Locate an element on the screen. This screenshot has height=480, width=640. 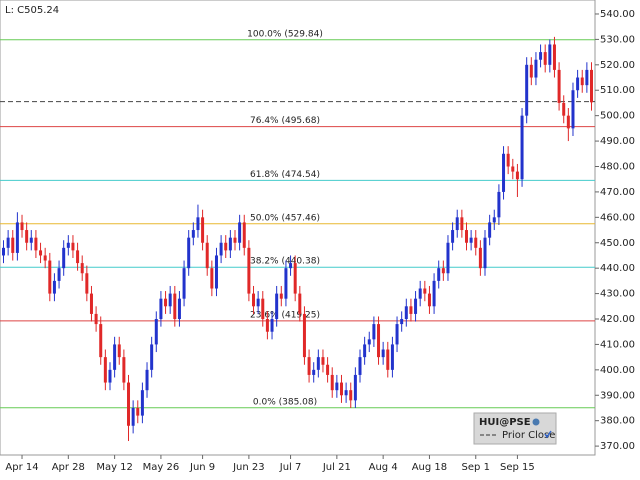
y-tick-label: 370.00 is located at coordinates (617, 446).